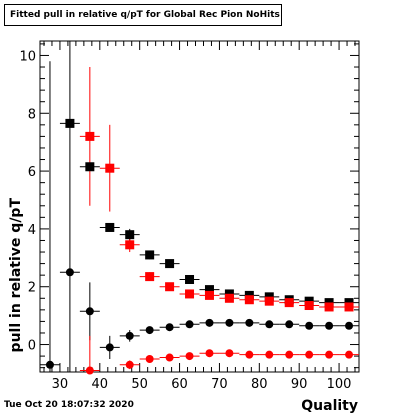 Image resolution: width=400 pixels, height=414 pixels. What do you see at coordinates (259, 384) in the screenshot?
I see `x-tick-label: 80` at bounding box center [259, 384].